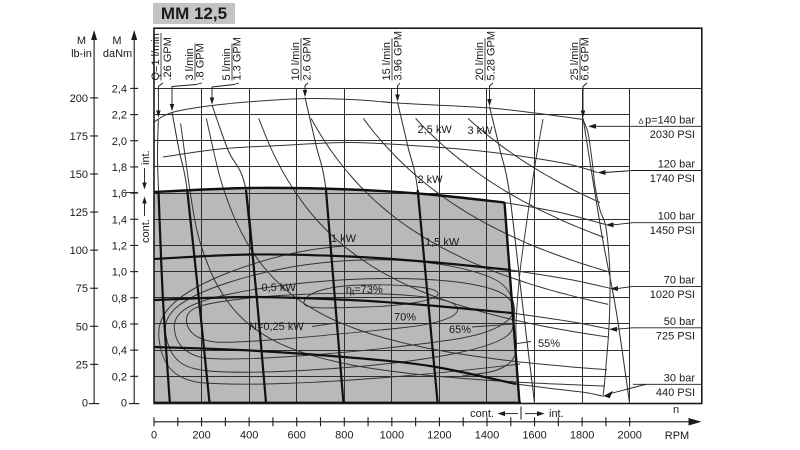 This screenshot has width=800, height=450. What do you see at coordinates (672, 135) in the screenshot?
I see `svg-text: 2030 PSI` at bounding box center [672, 135].